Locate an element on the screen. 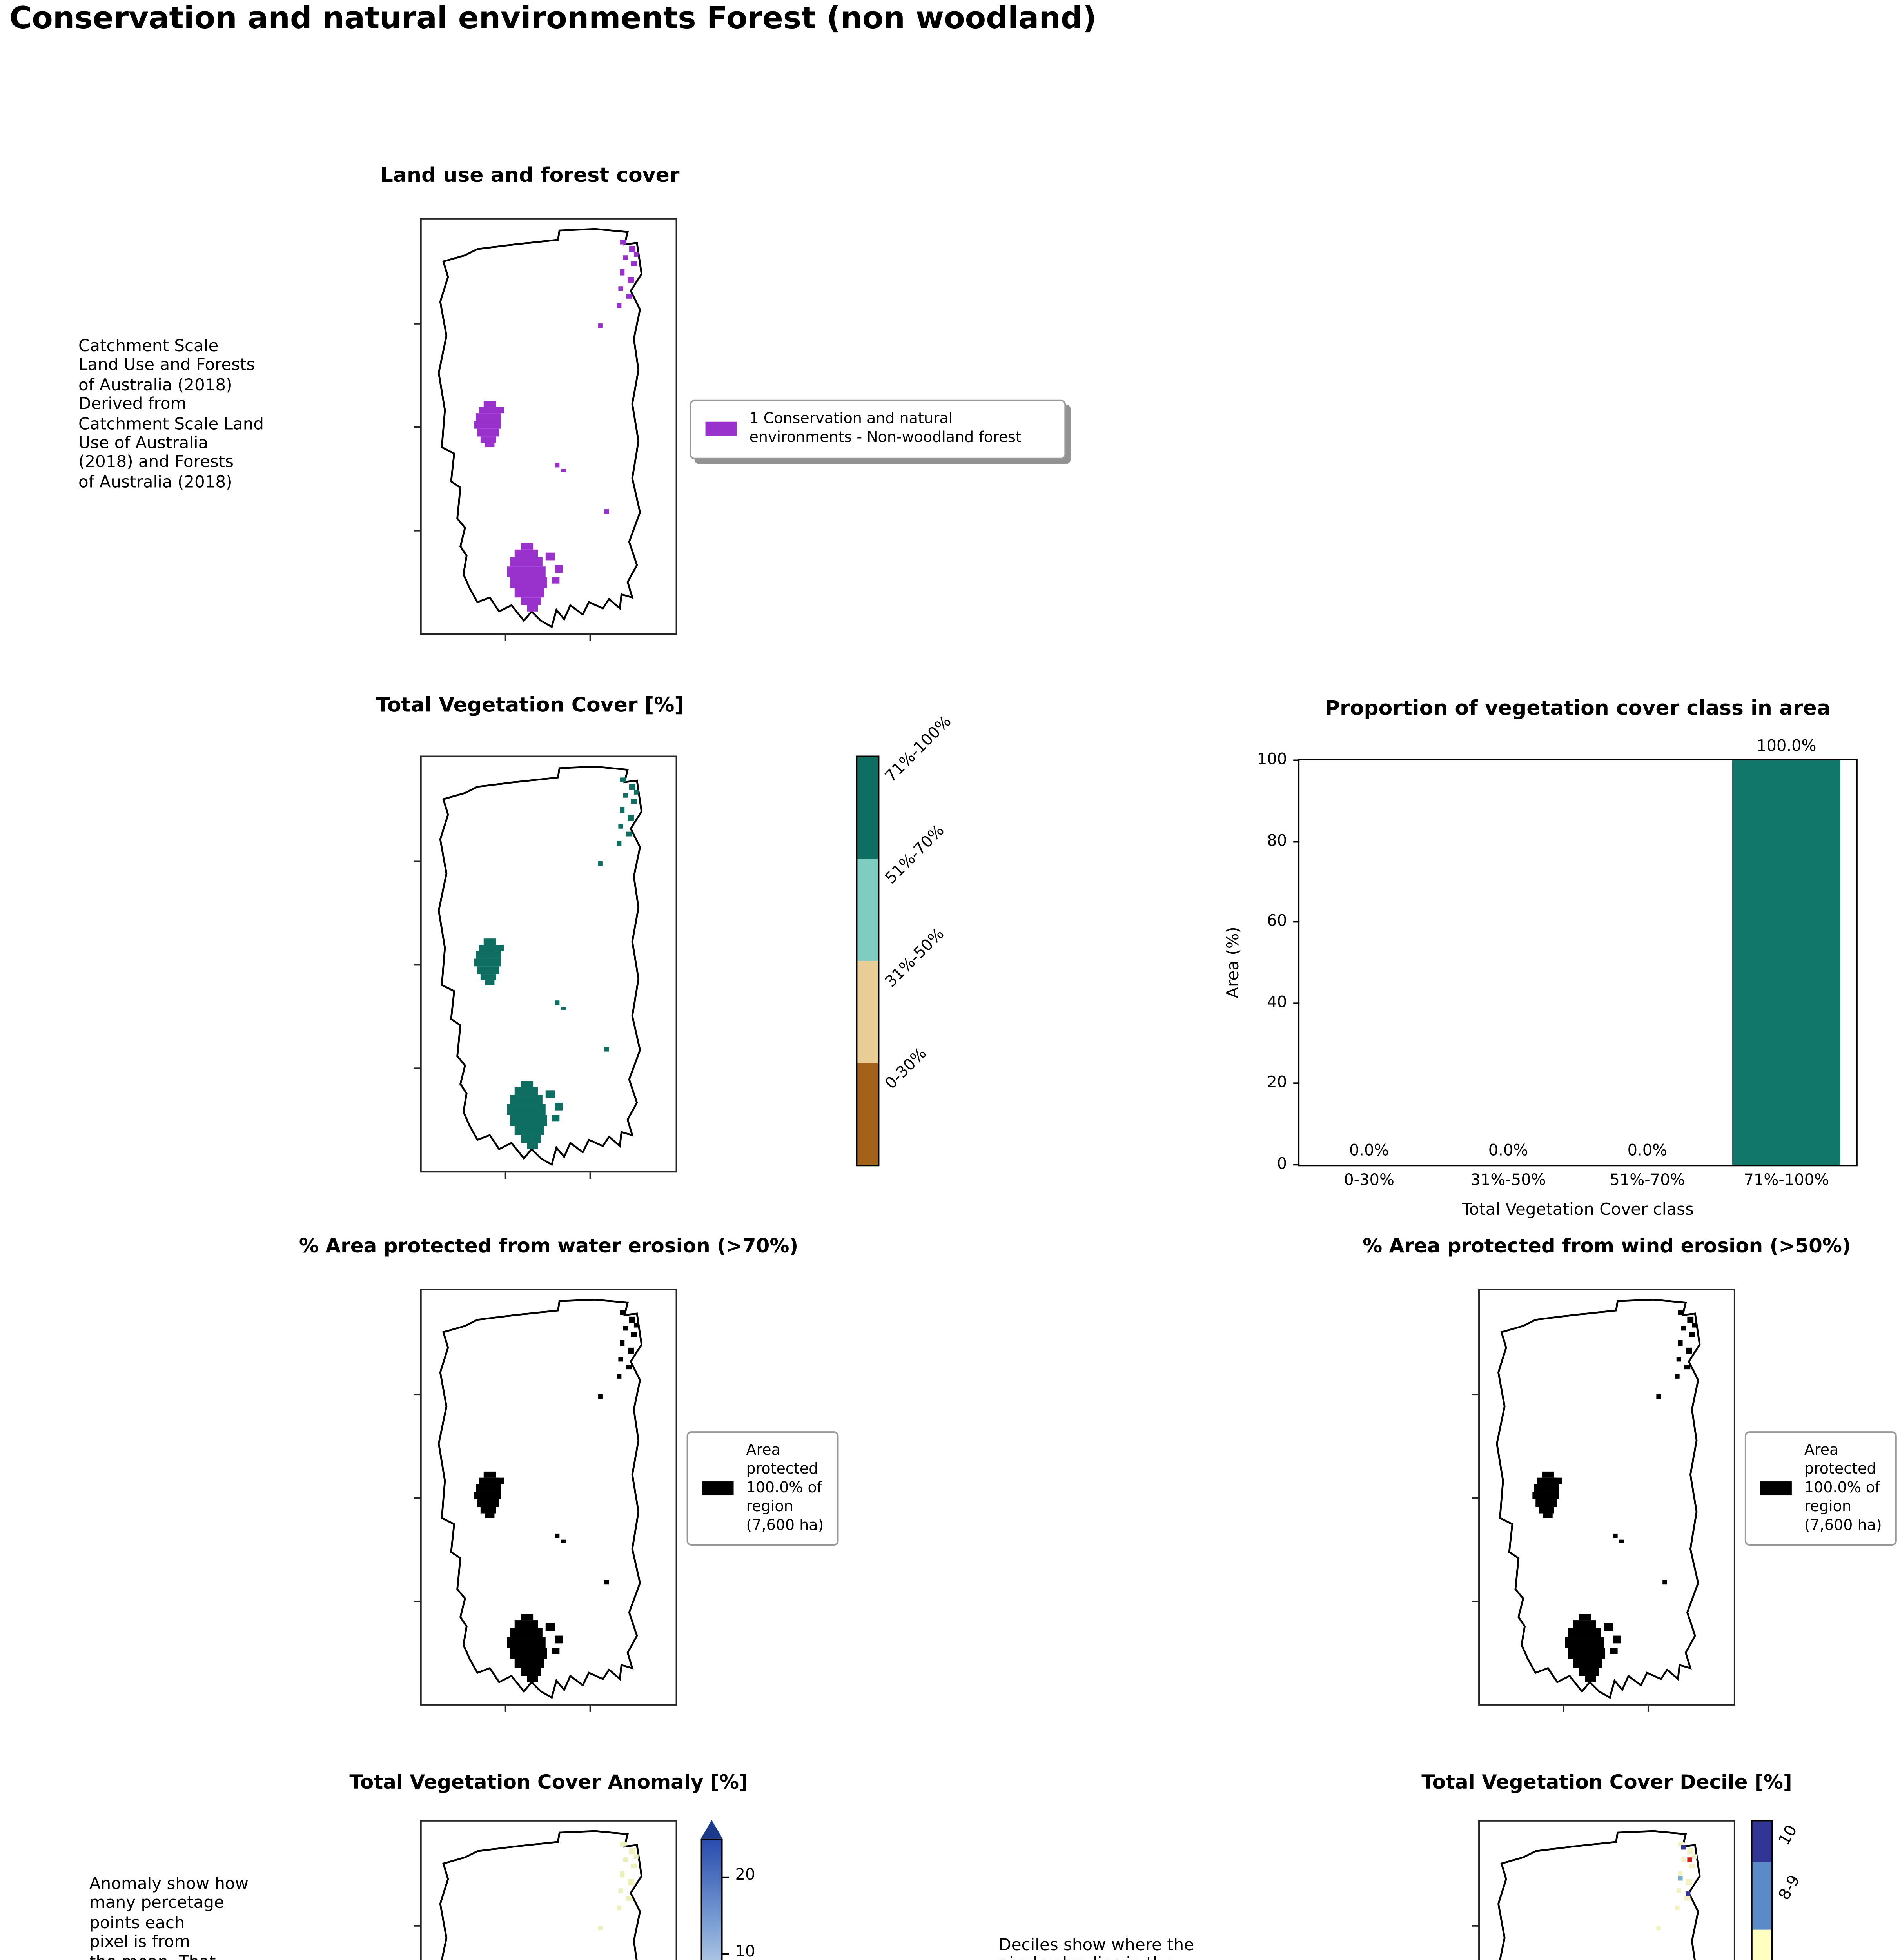  decile-colorbar-body is located at coordinates (1762, 1890).